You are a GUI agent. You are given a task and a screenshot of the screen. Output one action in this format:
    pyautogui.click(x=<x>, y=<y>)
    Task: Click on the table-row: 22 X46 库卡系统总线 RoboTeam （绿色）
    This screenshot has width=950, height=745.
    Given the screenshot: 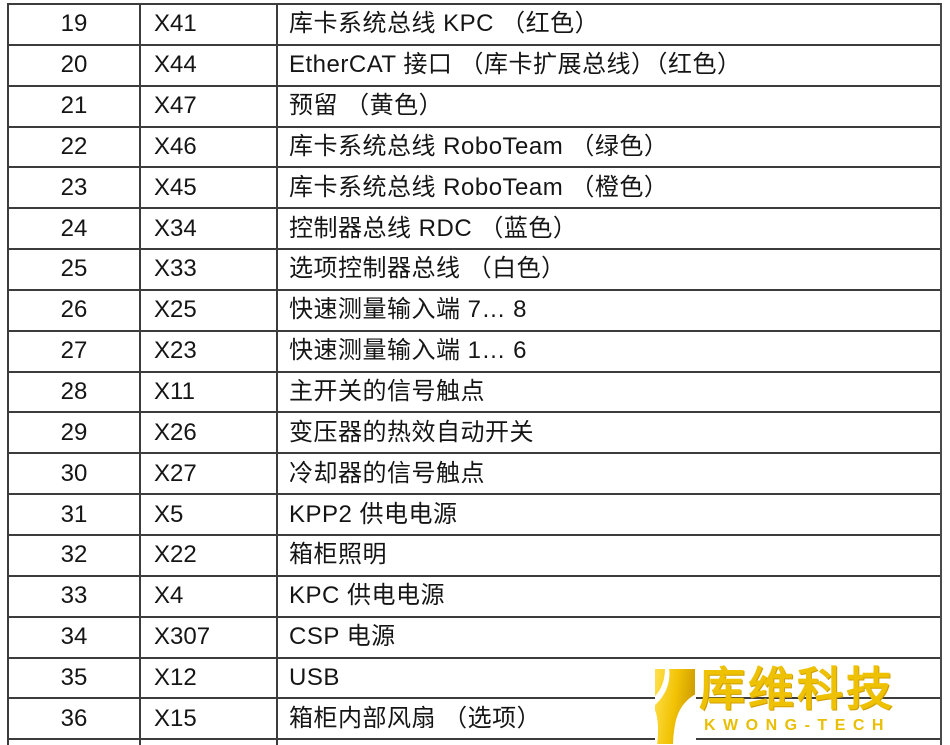 What is the action you would take?
    pyautogui.click(x=474, y=148)
    